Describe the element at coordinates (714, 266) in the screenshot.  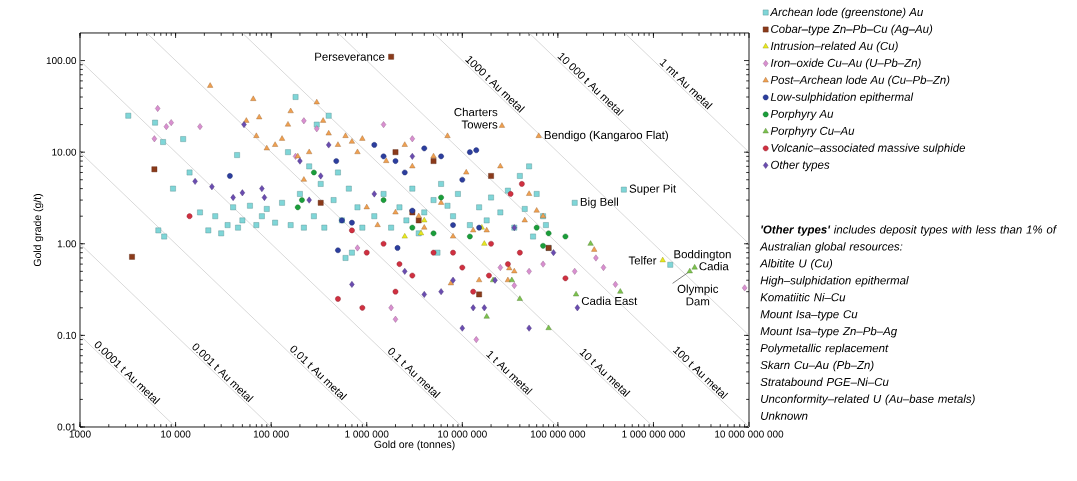
I see `annotation: Cadia` at that location.